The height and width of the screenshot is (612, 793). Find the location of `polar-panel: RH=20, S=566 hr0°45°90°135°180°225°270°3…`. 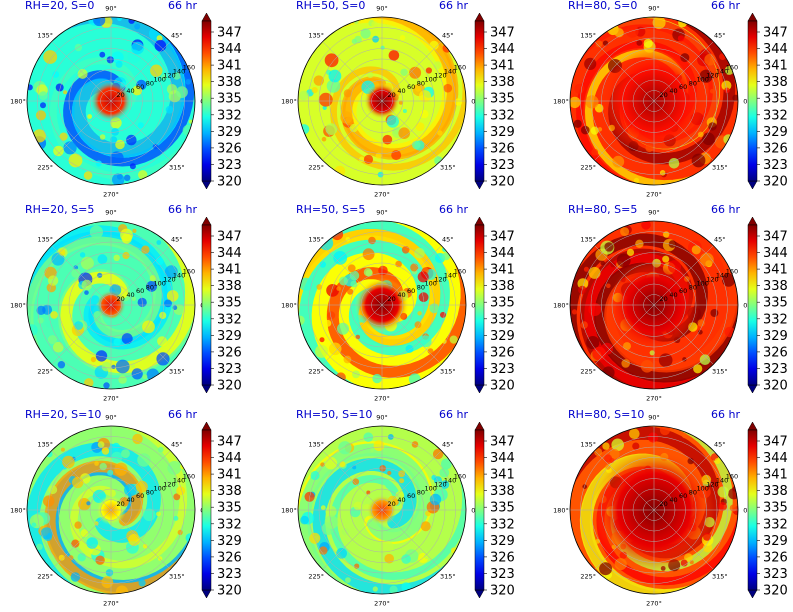

polar-panel: RH=20, S=566 hr0°45°90°135°180°225°270°3… is located at coordinates (126, 303).